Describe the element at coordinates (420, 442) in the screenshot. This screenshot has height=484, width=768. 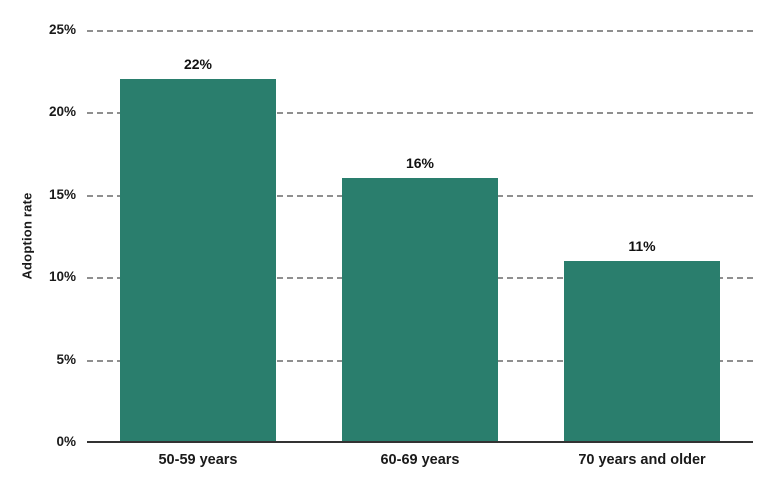
I see `x-axis-line` at that location.